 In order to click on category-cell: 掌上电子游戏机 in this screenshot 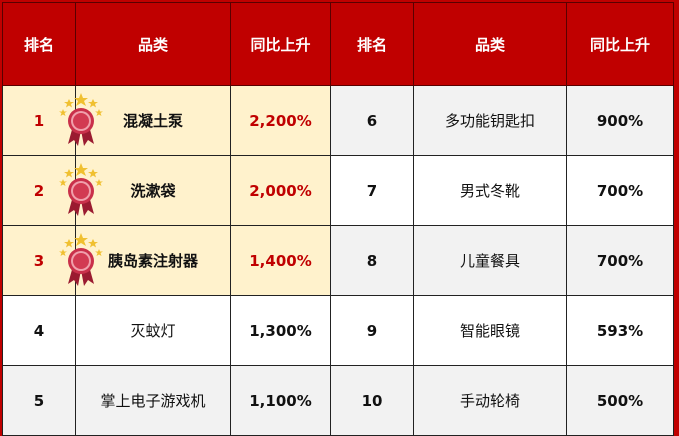, I will do `click(153, 400)`.